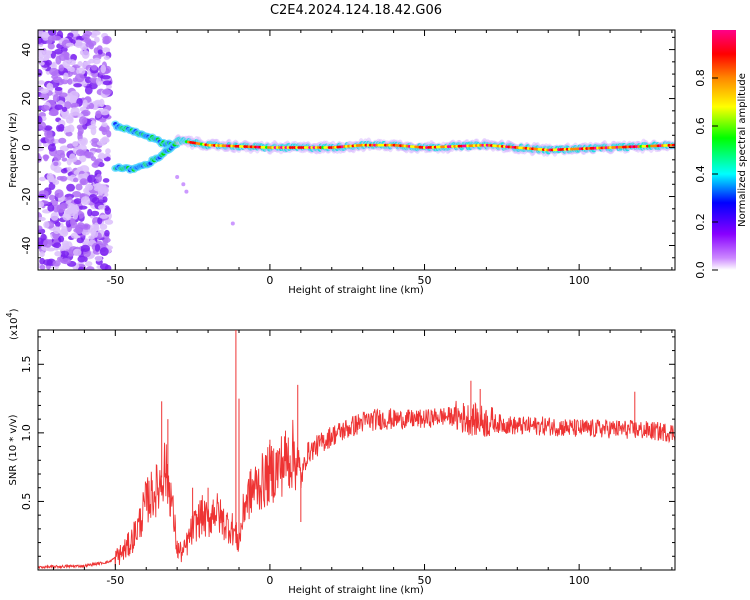 The image size is (750, 600). What do you see at coordinates (724, 150) in the screenshot?
I see `colorbar-gradient` at bounding box center [724, 150].